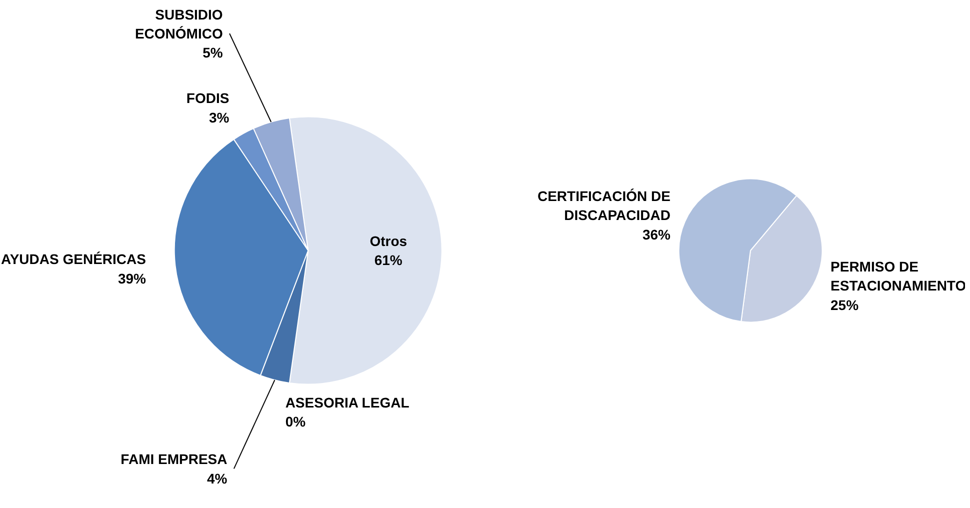 The height and width of the screenshot is (508, 970). I want to click on text: 0%, so click(295, 422).